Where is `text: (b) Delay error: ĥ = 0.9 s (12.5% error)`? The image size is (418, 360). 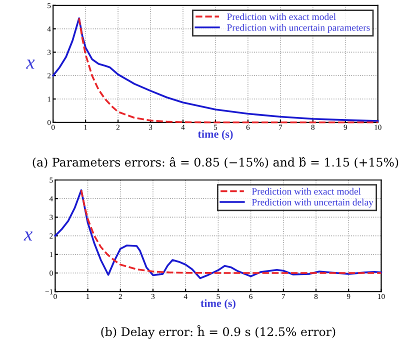
text: (b) Delay error: ĥ = 0.9 s (12.5% error) is located at coordinates (218, 332).